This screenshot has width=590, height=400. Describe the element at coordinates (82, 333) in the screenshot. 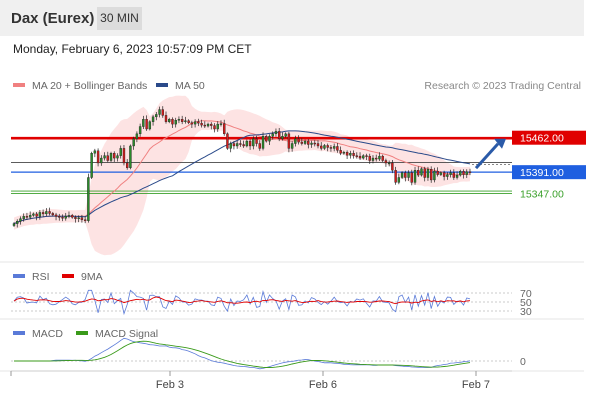

I see `macd-signal-swatch-icon` at that location.